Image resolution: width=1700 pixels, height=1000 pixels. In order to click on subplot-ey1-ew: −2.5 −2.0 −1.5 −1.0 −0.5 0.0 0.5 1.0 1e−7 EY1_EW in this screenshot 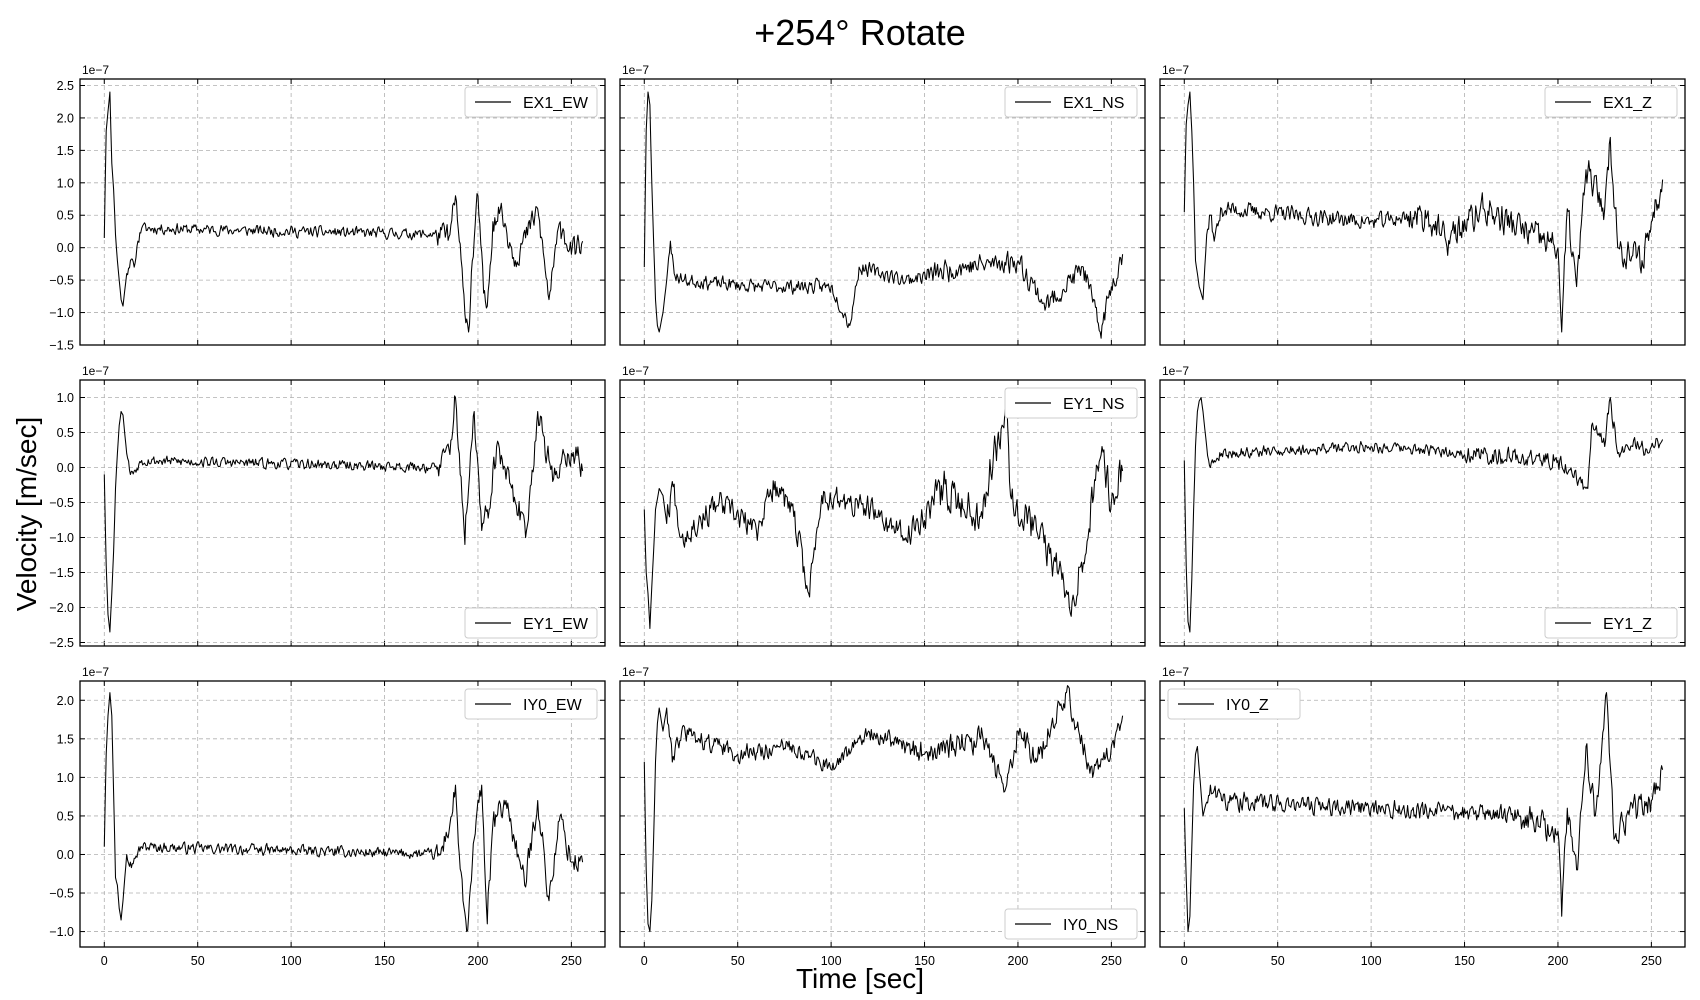, I will do `click(327, 507)`.